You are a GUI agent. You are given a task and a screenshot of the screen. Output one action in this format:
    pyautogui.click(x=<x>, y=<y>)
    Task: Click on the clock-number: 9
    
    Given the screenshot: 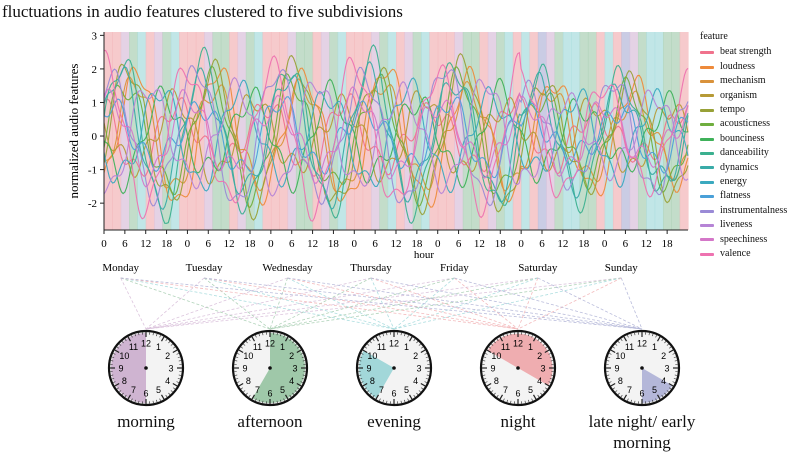 What is the action you would take?
    pyautogui.click(x=244, y=369)
    